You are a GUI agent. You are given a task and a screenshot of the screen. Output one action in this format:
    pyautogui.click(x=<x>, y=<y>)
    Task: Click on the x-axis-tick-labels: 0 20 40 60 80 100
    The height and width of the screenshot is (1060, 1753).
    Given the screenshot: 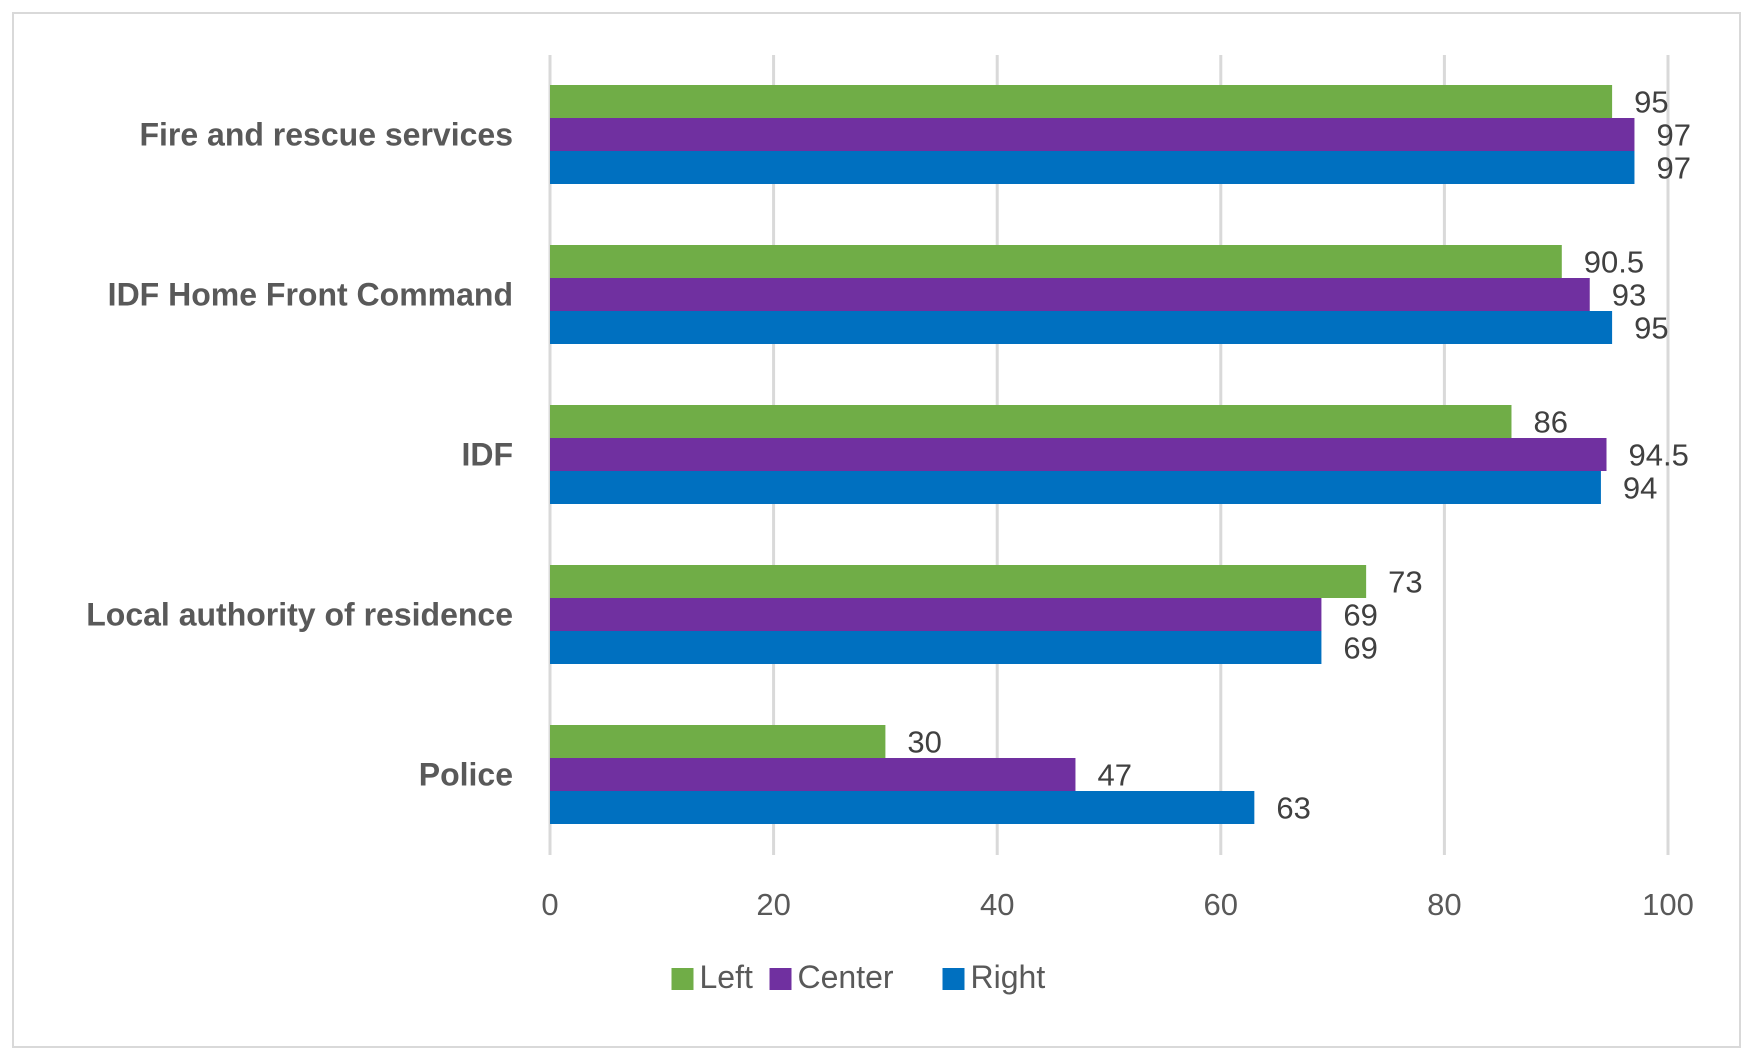 What is the action you would take?
    pyautogui.click(x=1117, y=904)
    